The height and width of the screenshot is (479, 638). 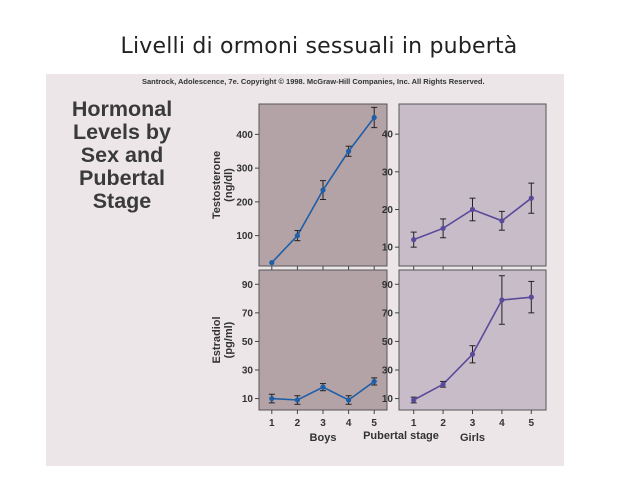 What do you see at coordinates (122, 109) in the screenshot?
I see `figure-title-line: Hormonal` at bounding box center [122, 109].